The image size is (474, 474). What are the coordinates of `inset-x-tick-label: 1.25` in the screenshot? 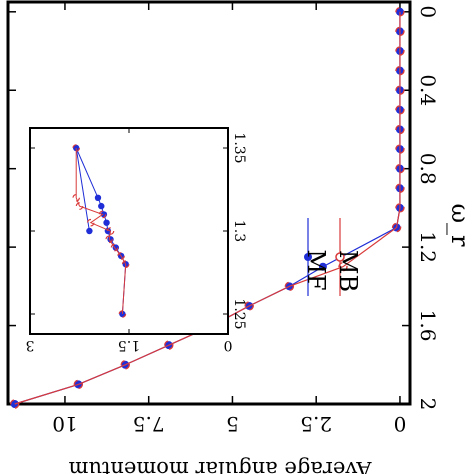 It's located at (239, 313).